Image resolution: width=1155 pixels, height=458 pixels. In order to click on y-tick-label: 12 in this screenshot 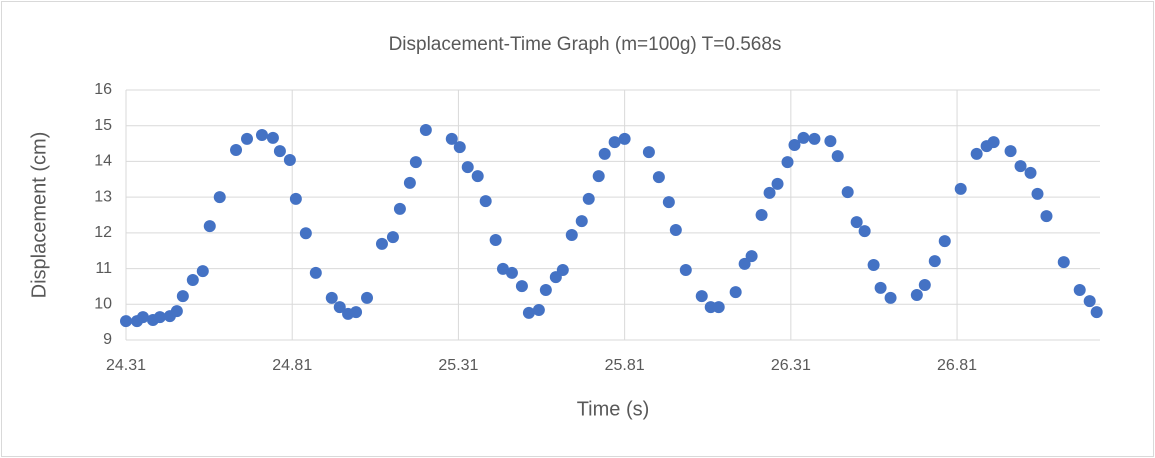, I will do `click(103, 232)`.